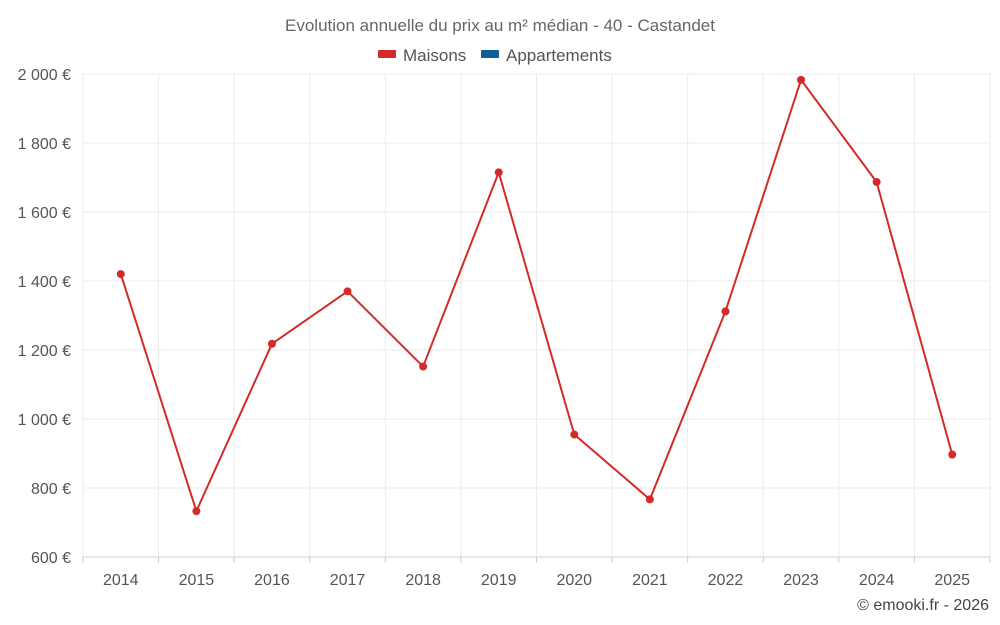 The width and height of the screenshot is (1000, 625). Describe the element at coordinates (877, 580) in the screenshot. I see `x-tick-label: 2024` at that location.